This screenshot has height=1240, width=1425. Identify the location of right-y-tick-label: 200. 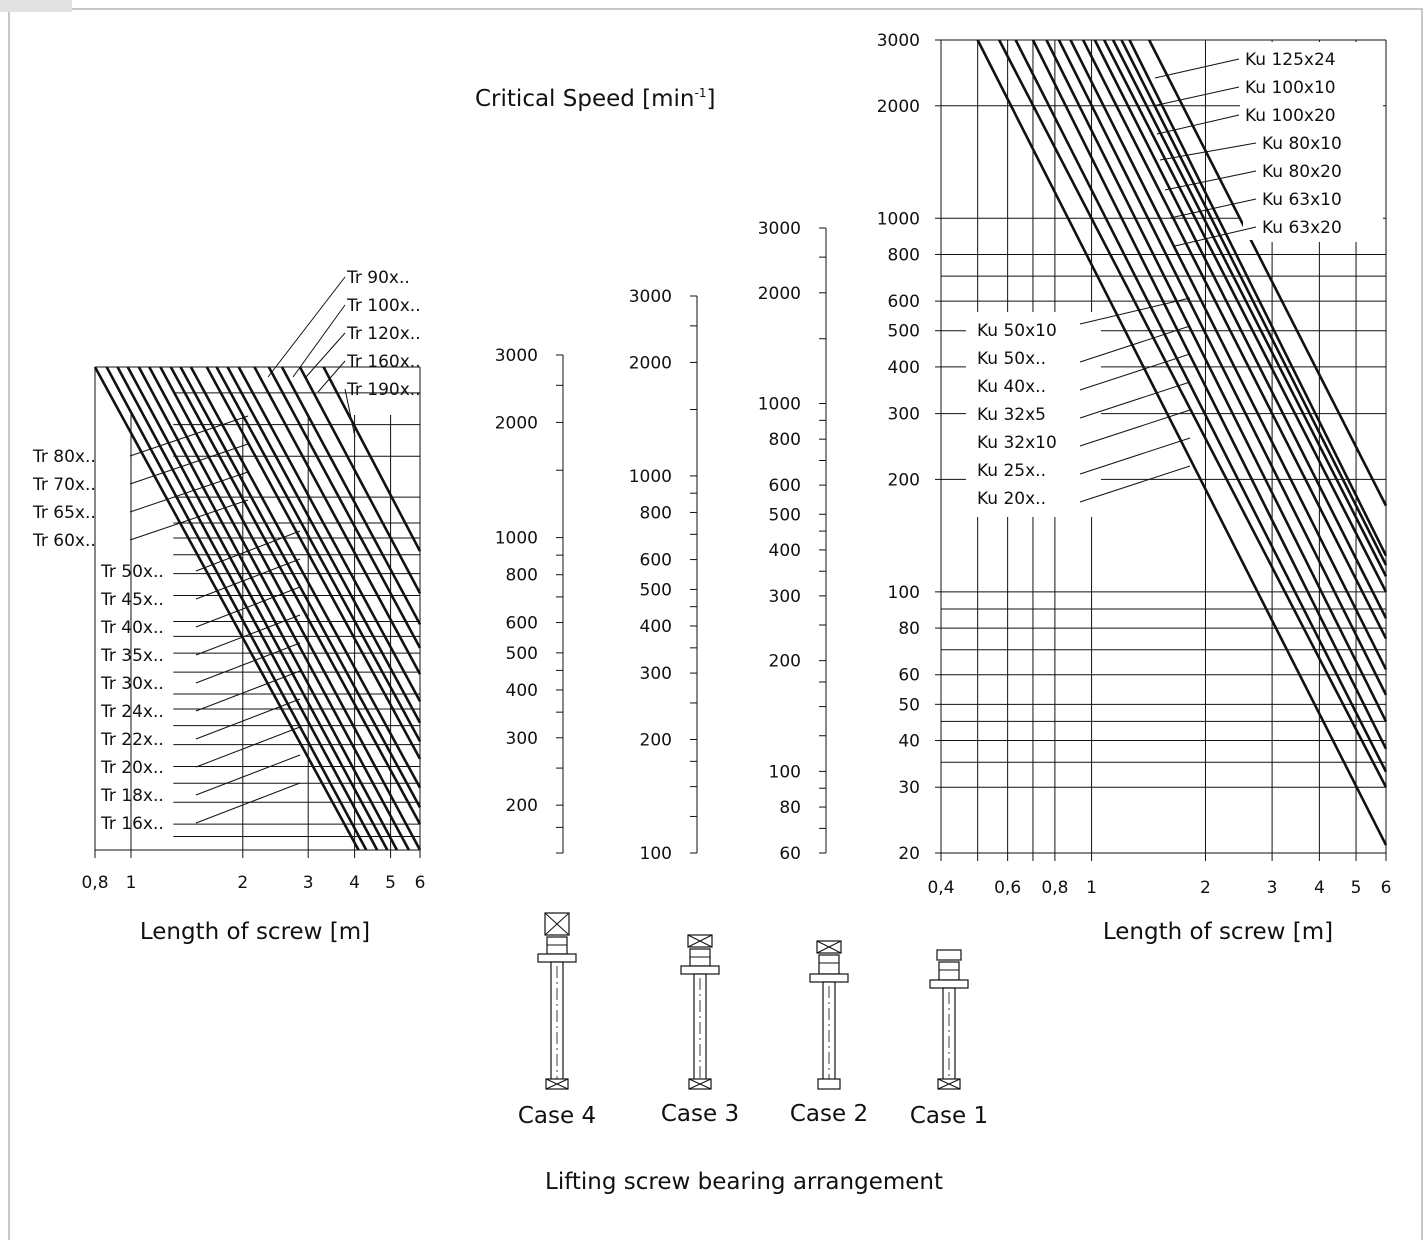
(904, 480).